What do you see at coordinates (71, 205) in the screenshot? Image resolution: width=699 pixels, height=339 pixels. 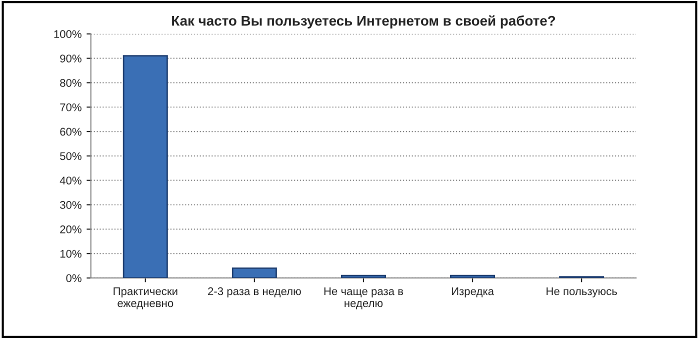 I see `y-tick-label: 30%` at bounding box center [71, 205].